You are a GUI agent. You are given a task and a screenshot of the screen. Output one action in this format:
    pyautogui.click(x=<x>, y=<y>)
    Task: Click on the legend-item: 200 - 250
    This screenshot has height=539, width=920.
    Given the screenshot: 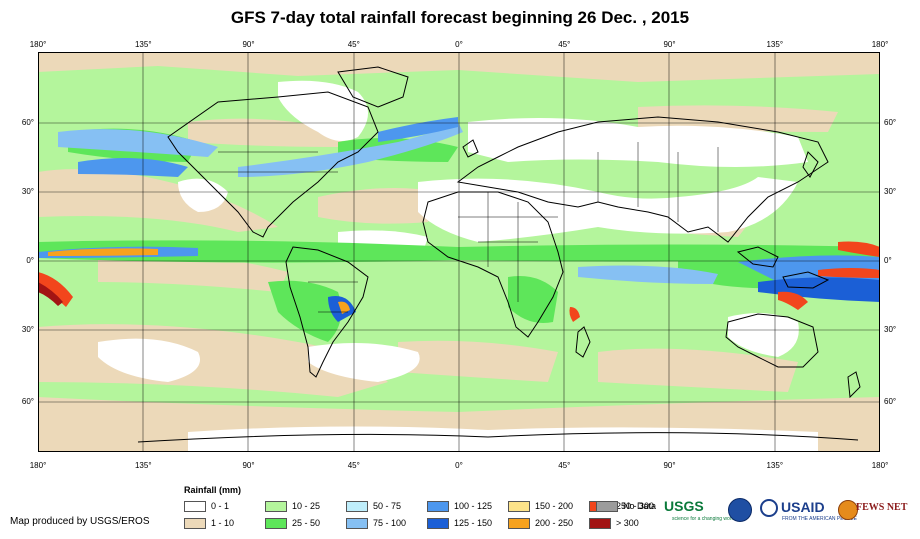 What is the action you would take?
    pyautogui.click(x=540, y=523)
    